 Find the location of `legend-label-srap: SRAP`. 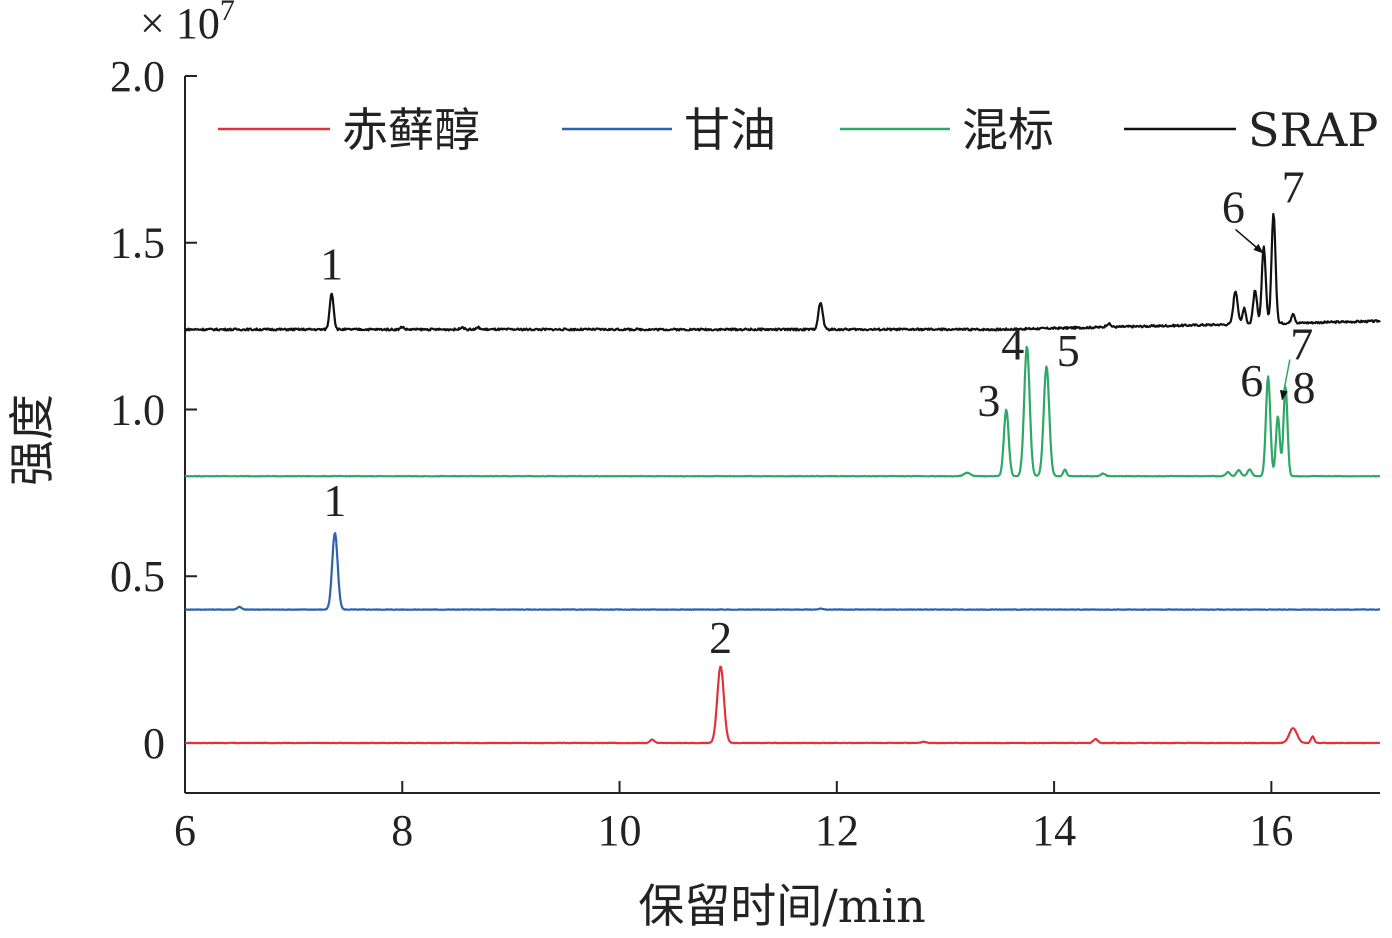

legend-label-srap: SRAP is located at coordinates (1313, 130).